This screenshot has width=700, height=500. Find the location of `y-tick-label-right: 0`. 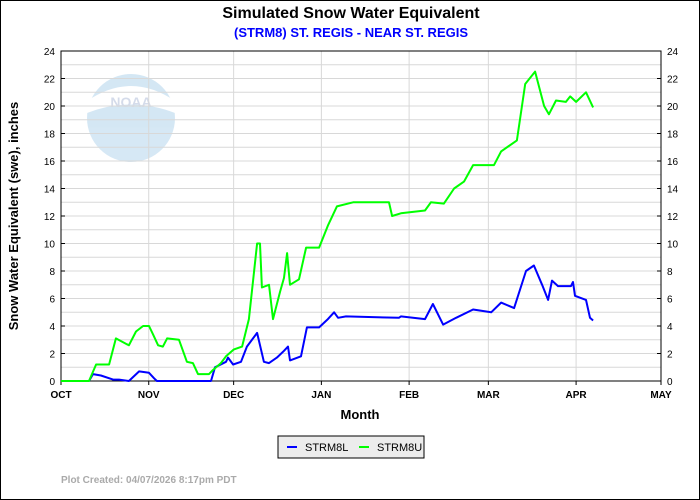

y-tick-label-right: 0 is located at coordinates (670, 382).